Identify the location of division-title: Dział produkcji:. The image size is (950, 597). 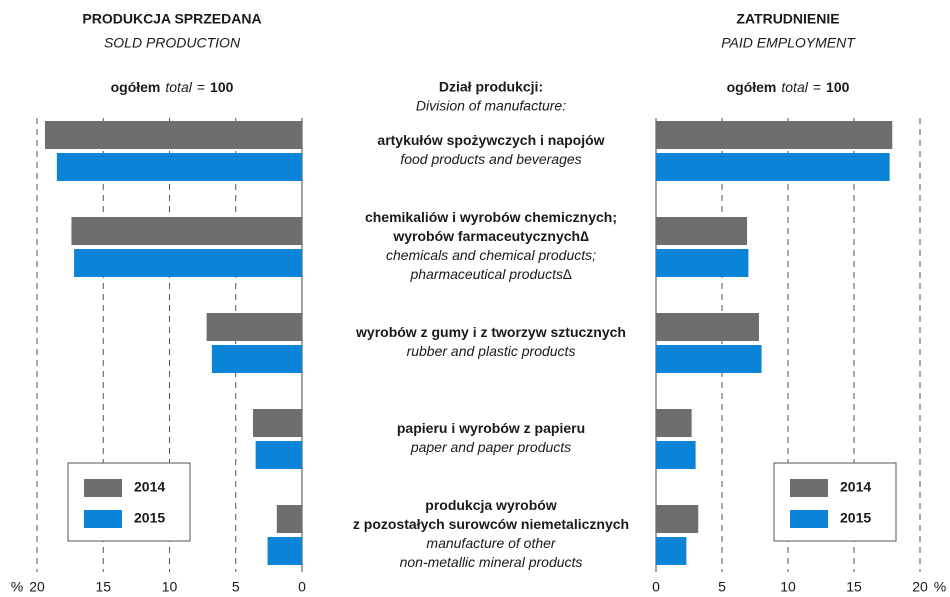
(491, 87).